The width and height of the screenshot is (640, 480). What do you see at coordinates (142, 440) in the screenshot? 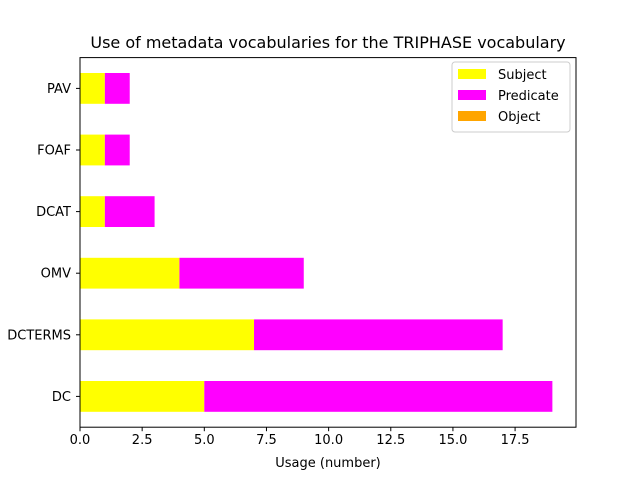
I see `x-tick-label: 2.5` at bounding box center [142, 440].